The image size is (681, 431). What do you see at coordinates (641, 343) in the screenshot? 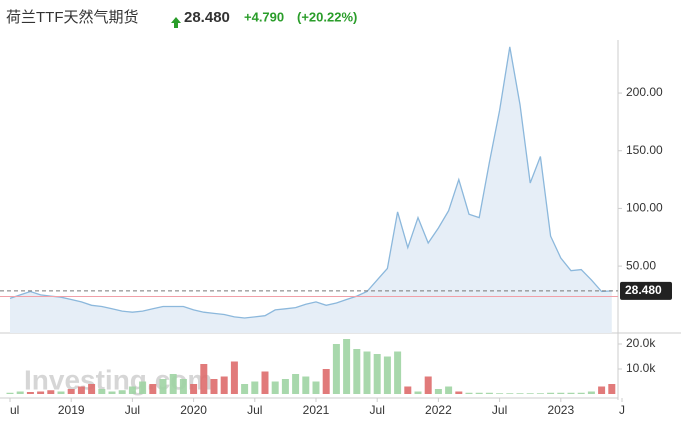
I see `volume-tick-label: 20.0k` at bounding box center [641, 343].